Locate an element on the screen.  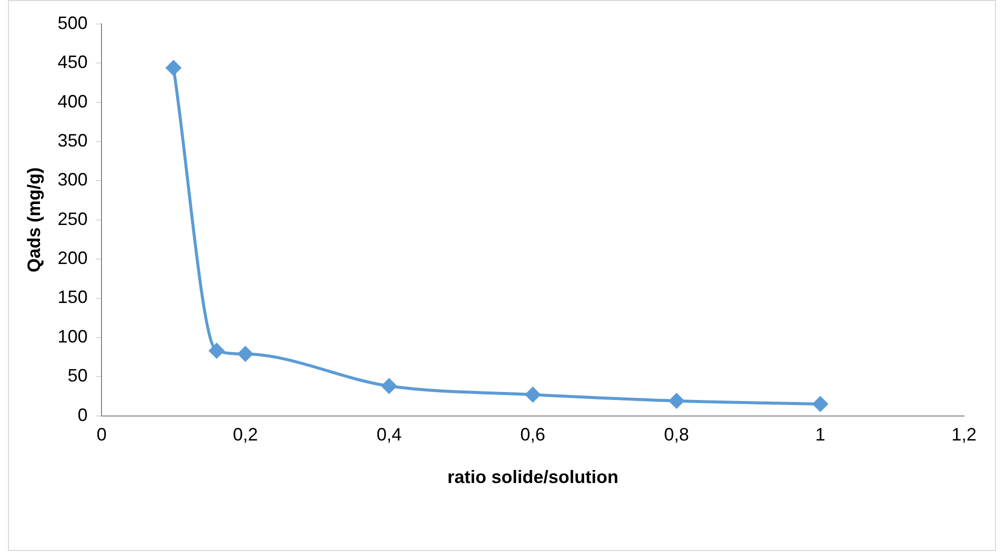
y-tick-label: 50 is located at coordinates (78, 376).